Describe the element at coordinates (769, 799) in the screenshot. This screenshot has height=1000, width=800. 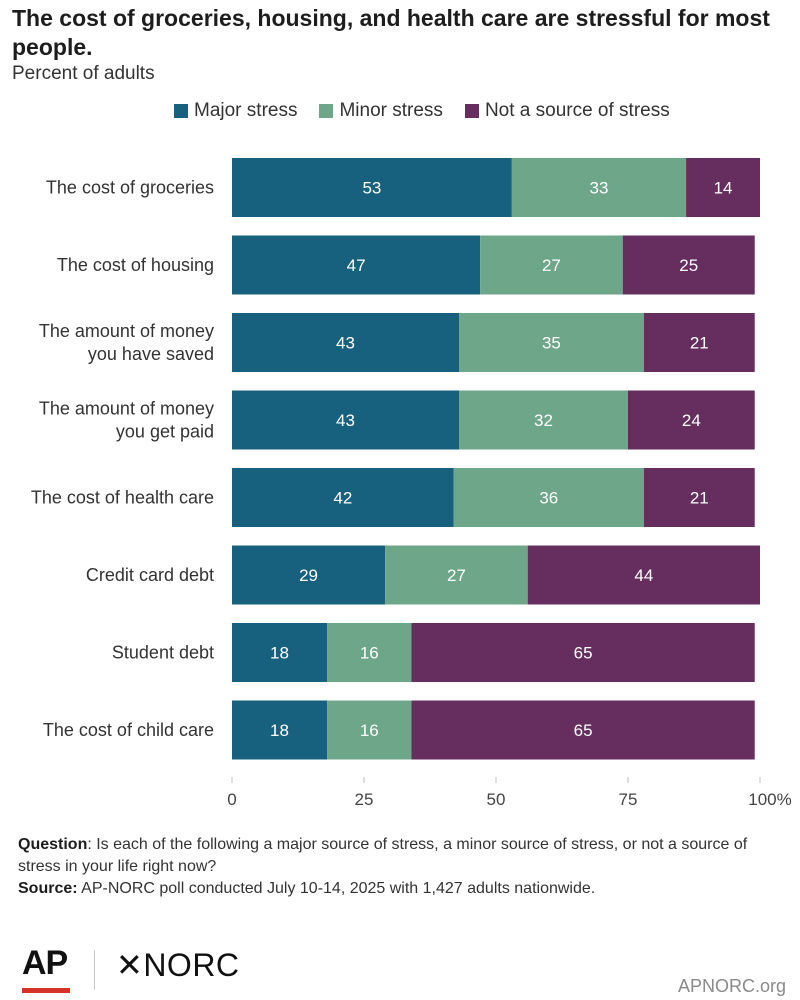
I see `x-tick-label-100: 100%` at that location.